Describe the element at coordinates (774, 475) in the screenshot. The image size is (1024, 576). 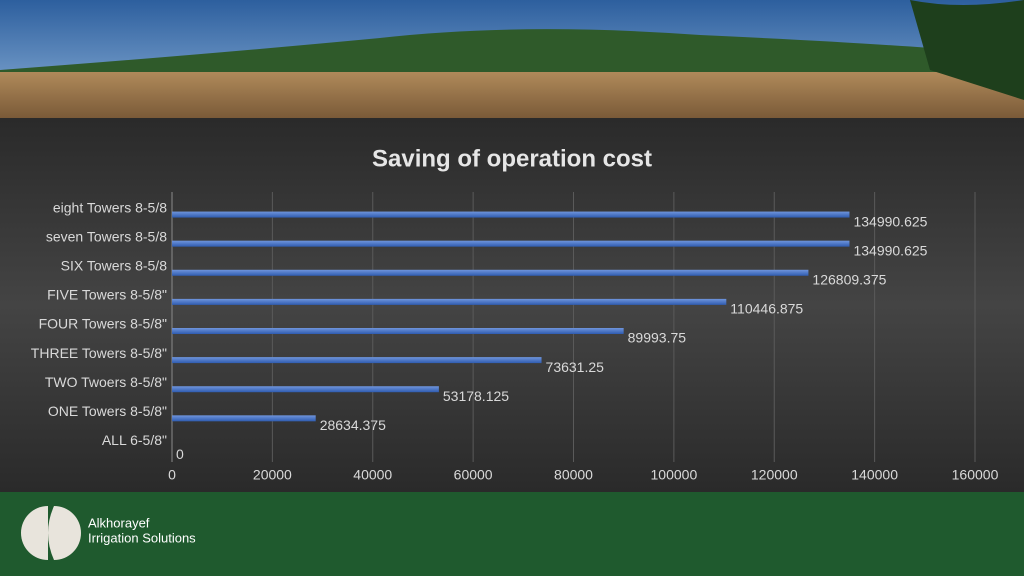
I see `x-tick-label: 120000` at that location.